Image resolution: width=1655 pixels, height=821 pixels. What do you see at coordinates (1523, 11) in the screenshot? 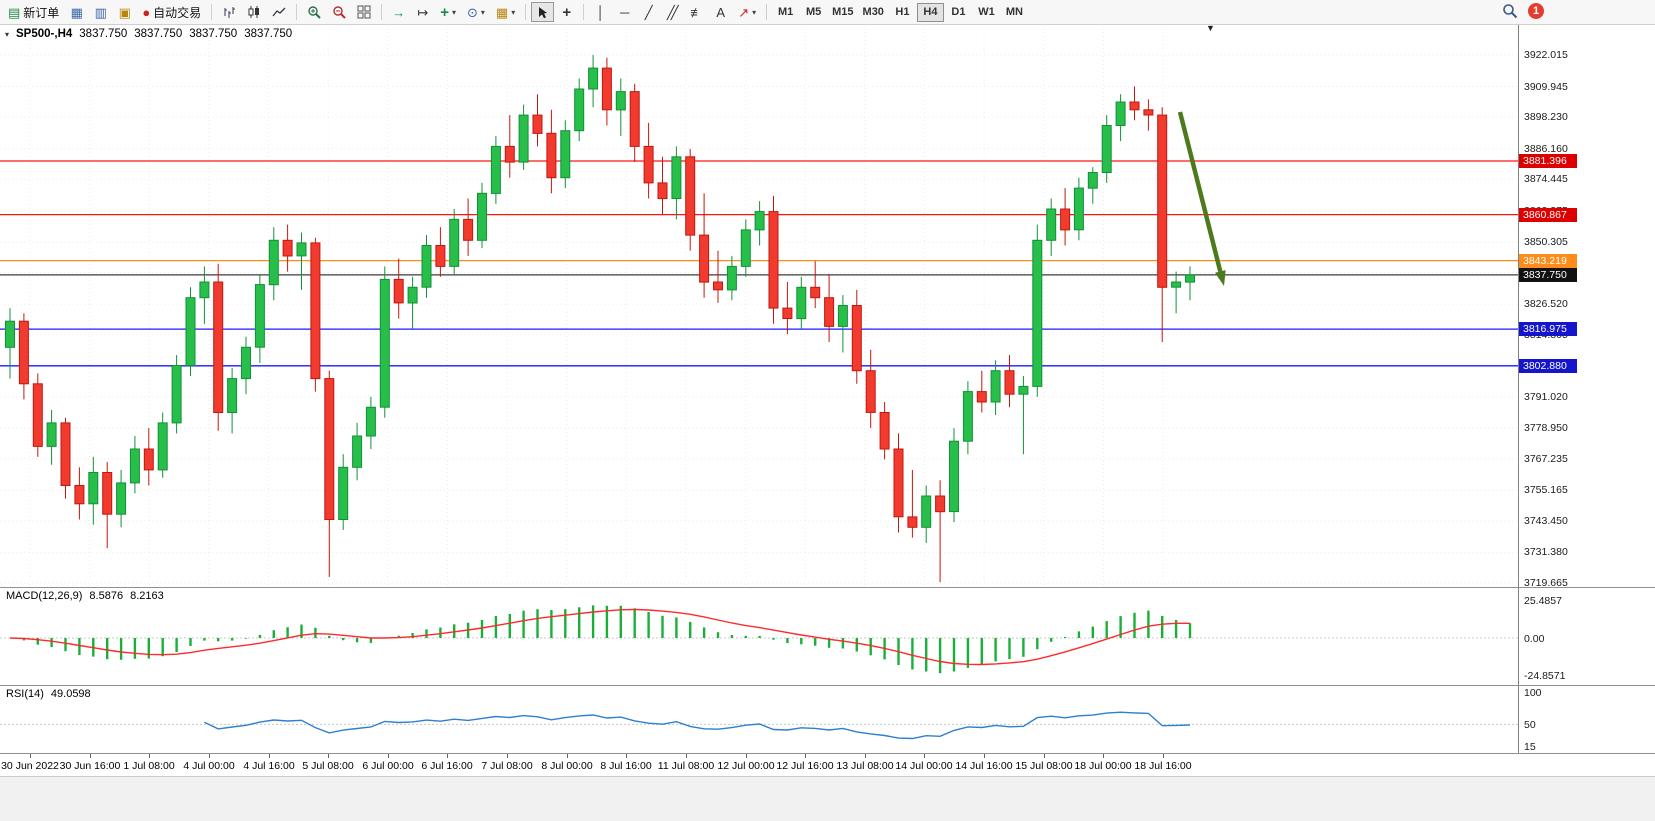
I see `toolbar-right-icons: 1` at bounding box center [1523, 11].